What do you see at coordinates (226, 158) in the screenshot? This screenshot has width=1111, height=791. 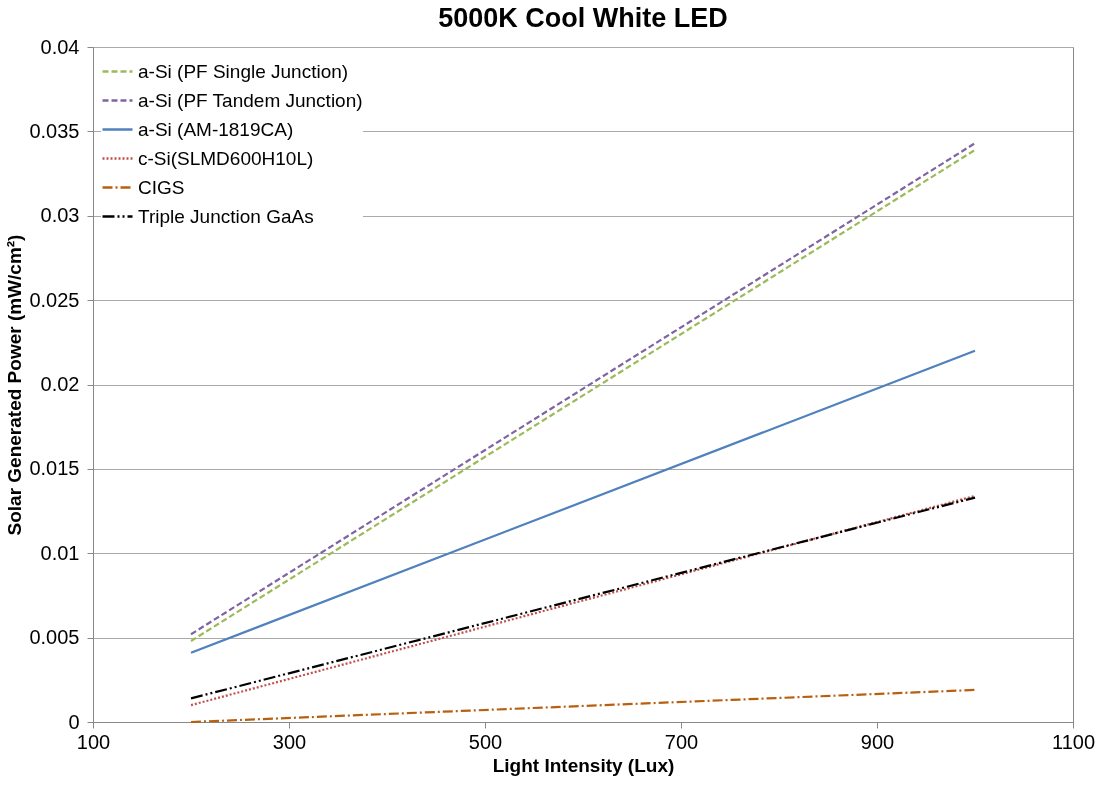 I see `legend-label: c-Si(SLMD600H10L)` at bounding box center [226, 158].